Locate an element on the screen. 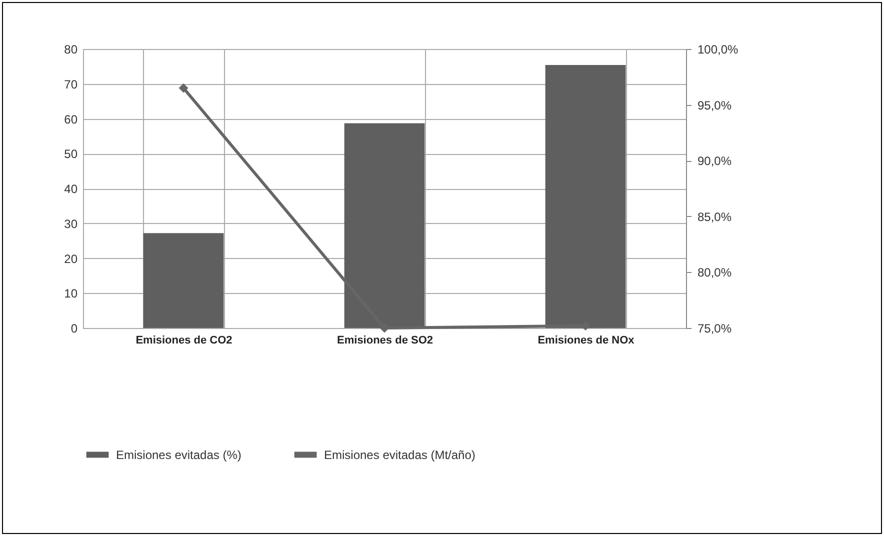 The width and height of the screenshot is (884, 536). y2-tick-label: 80,0% is located at coordinates (715, 273).